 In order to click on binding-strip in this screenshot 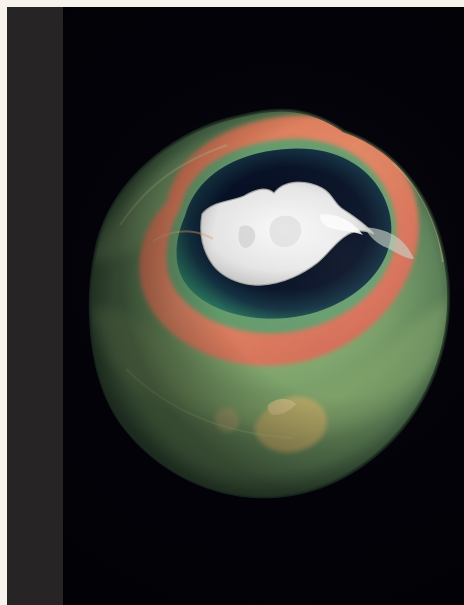, I will do `click(35, 306)`.